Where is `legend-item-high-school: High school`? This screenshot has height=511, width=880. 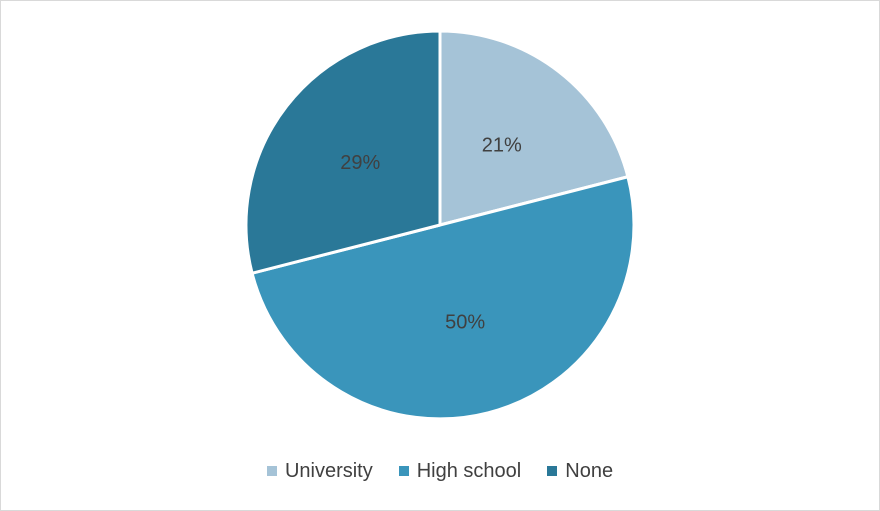
legend-item-high-school: High school is located at coordinates (460, 471).